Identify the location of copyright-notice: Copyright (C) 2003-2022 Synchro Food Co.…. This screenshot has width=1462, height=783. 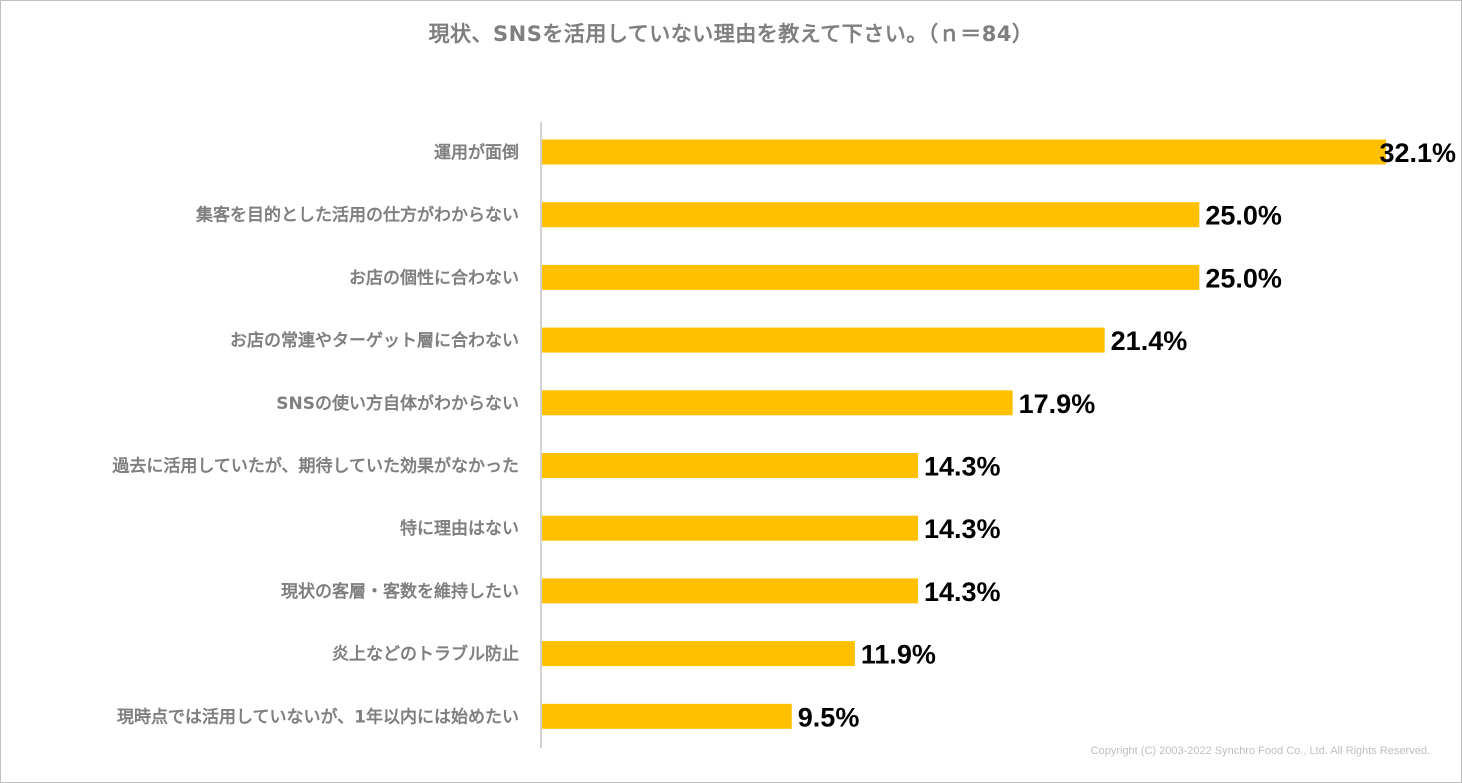
(1260, 751).